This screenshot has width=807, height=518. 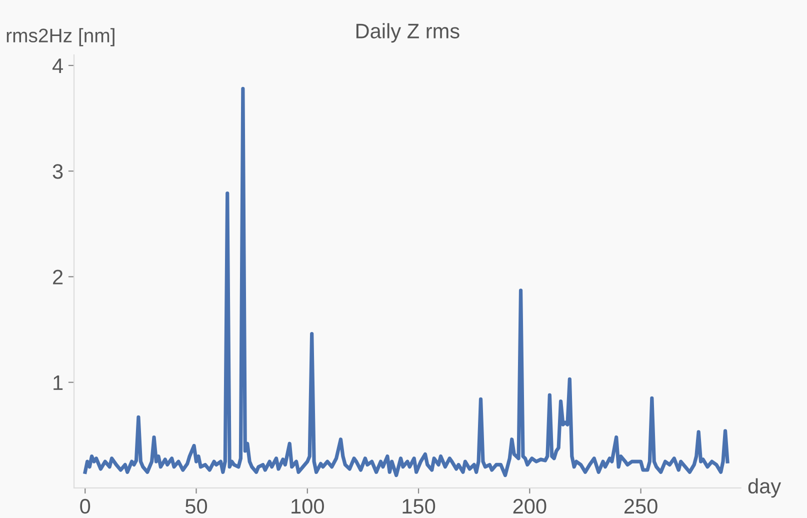 I want to click on x-axis-title: day, so click(x=765, y=488).